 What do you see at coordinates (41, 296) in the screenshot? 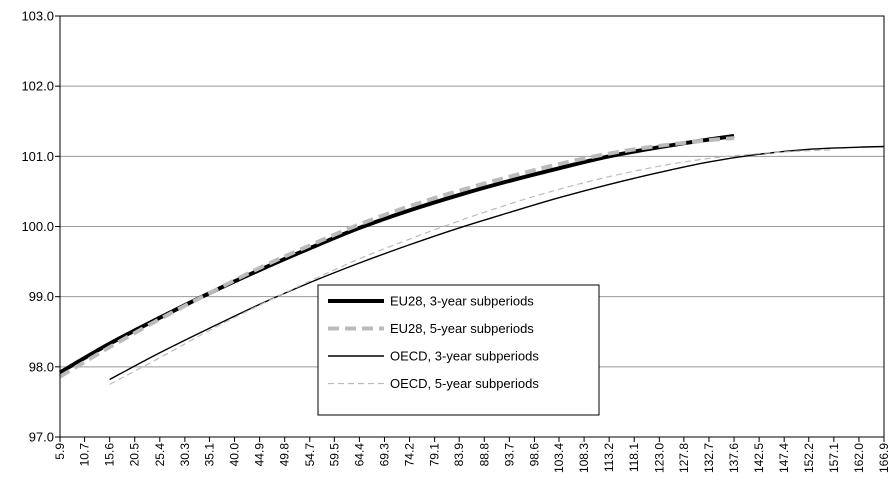
I see `y-tick-label: 99.0` at bounding box center [41, 296].